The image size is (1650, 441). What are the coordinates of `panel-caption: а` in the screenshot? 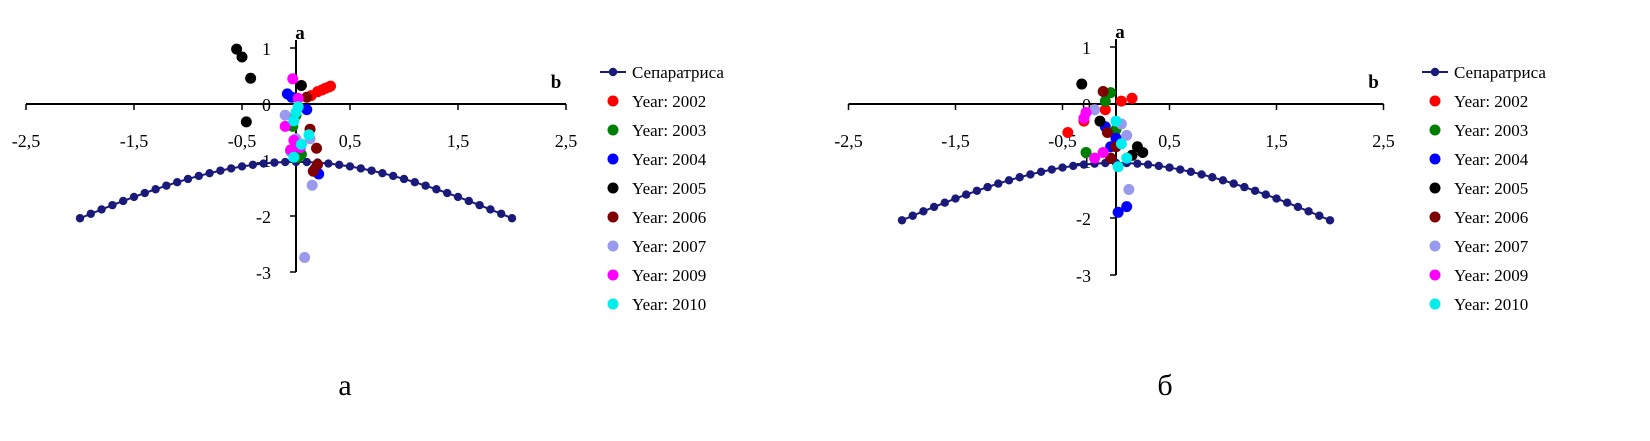 It's located at (344, 385).